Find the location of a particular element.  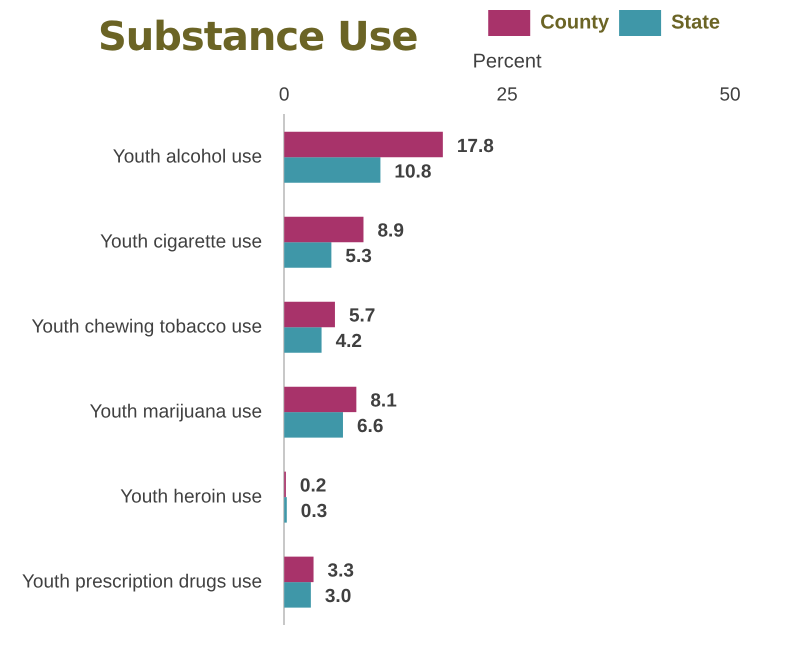

y-tick-label: Youth alcohol use is located at coordinates (187, 157).